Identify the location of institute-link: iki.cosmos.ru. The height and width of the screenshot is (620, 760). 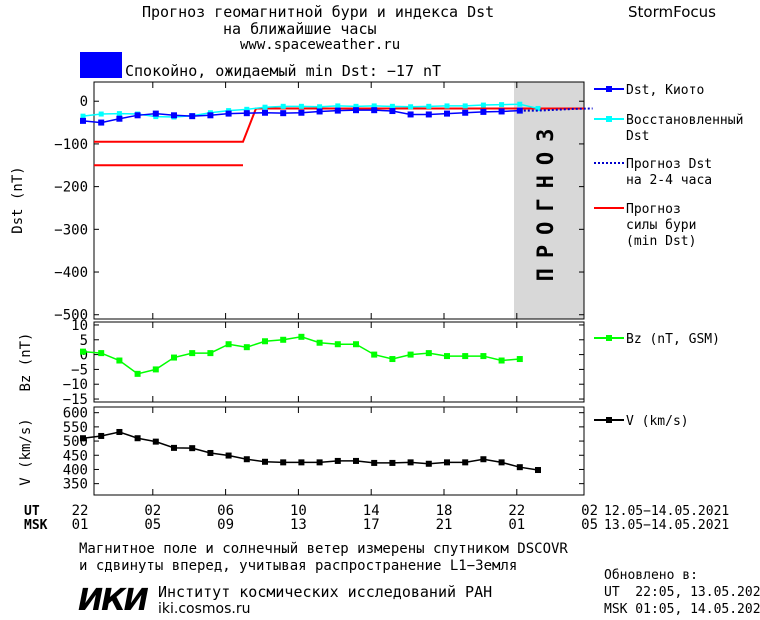
(204, 609).